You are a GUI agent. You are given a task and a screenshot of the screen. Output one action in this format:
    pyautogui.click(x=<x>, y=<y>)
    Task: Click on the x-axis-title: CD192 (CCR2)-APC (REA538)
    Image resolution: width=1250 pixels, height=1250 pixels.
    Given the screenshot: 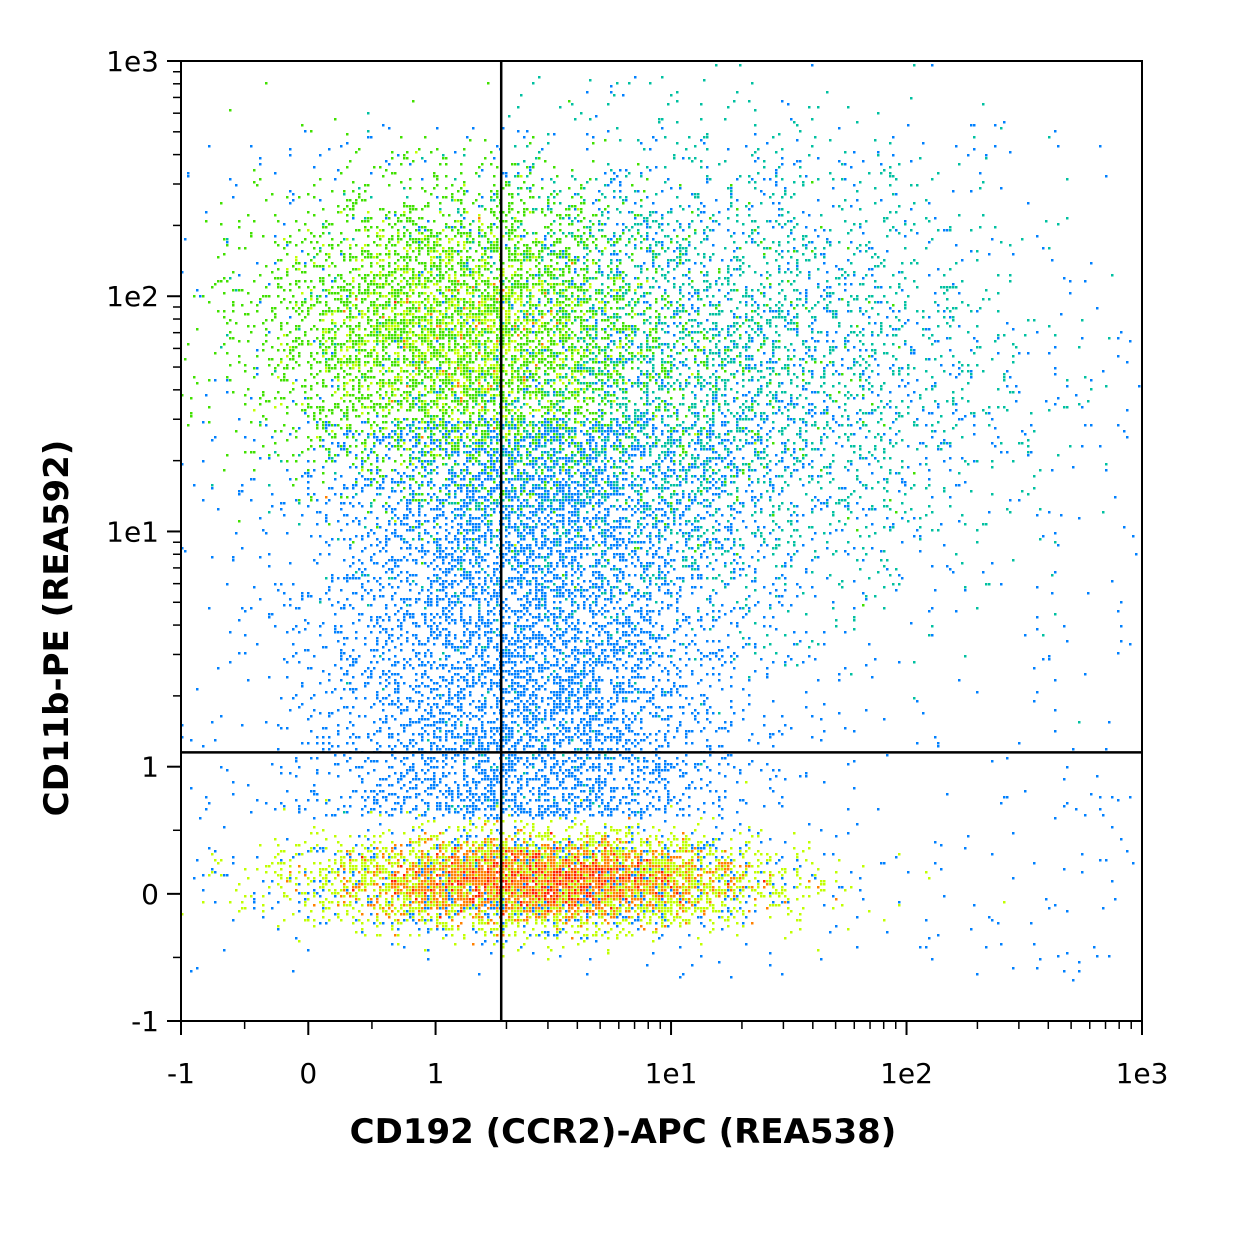 What is the action you would take?
    pyautogui.click(x=623, y=1132)
    